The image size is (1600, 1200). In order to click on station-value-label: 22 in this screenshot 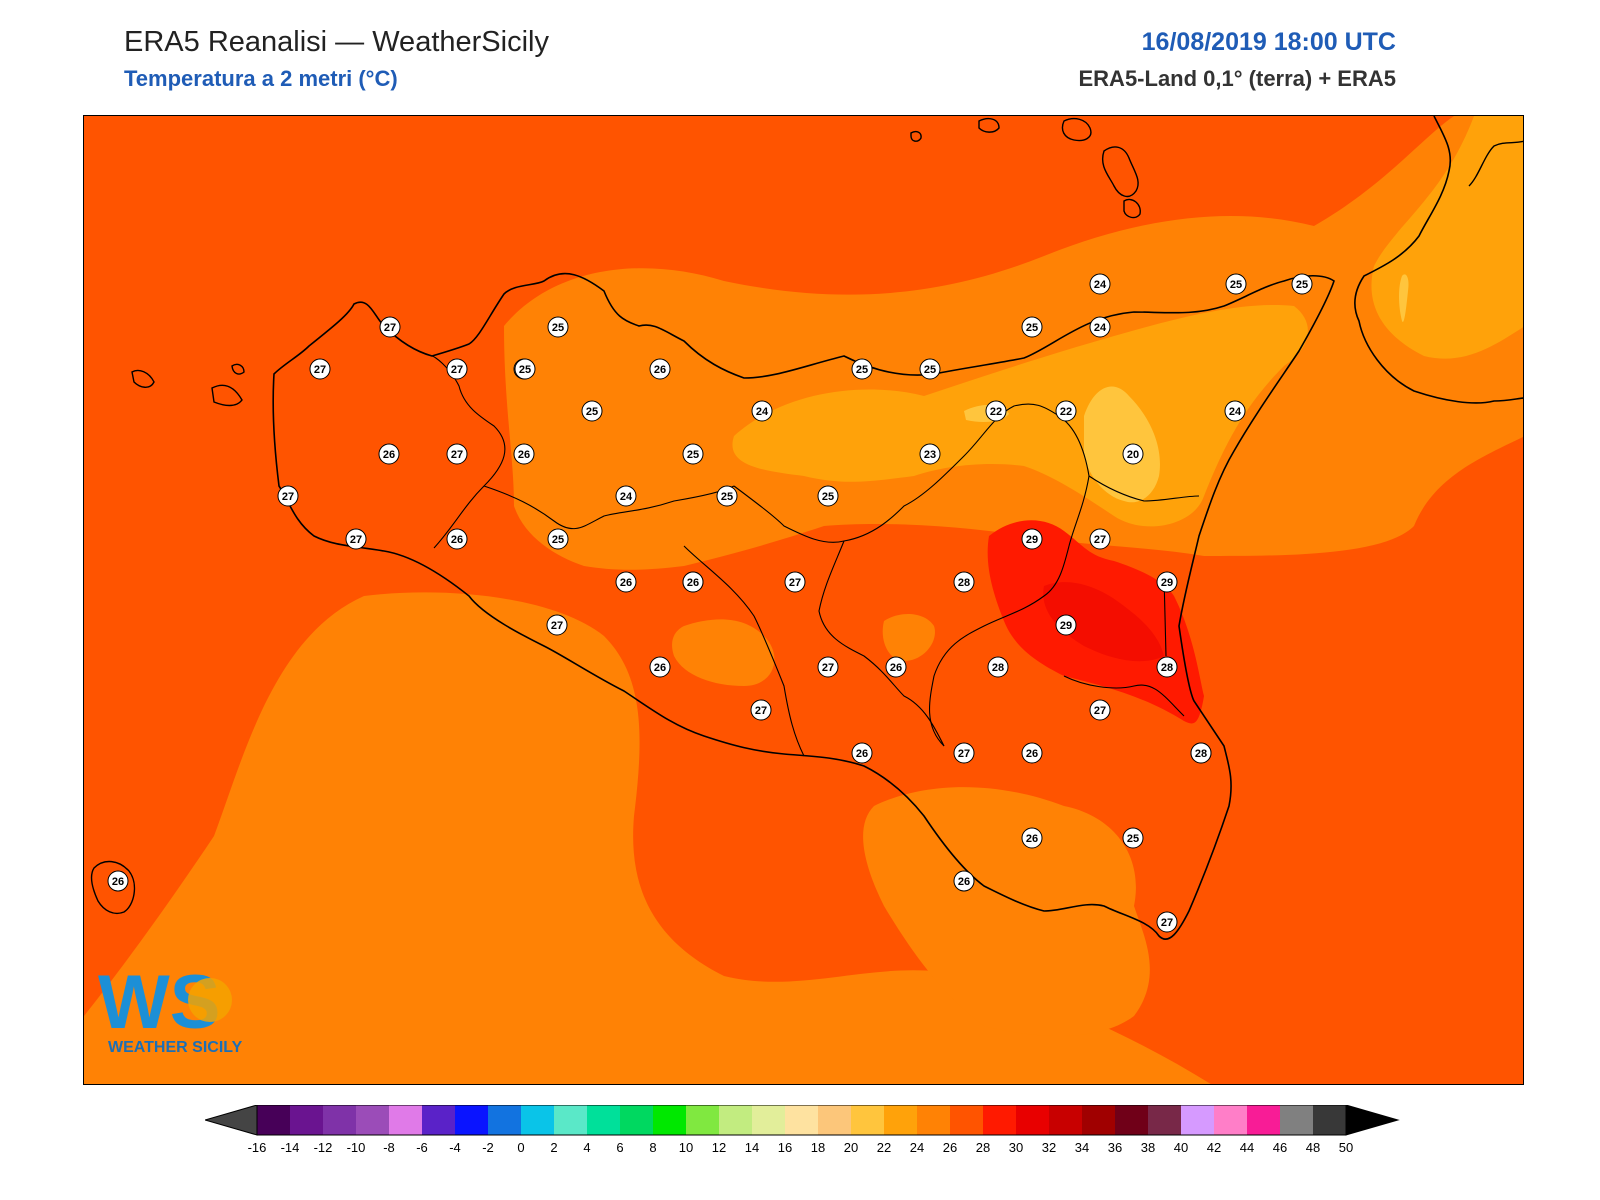, I will do `click(996, 412)`.